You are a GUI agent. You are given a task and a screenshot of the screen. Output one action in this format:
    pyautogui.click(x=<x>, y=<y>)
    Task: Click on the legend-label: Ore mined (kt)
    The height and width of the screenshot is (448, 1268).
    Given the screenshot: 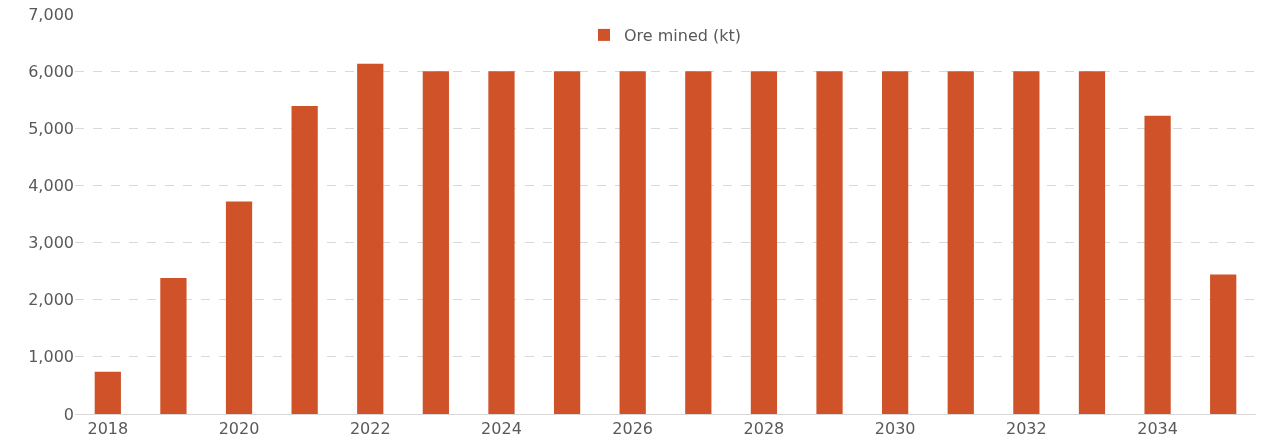 What is the action you would take?
    pyautogui.click(x=683, y=36)
    